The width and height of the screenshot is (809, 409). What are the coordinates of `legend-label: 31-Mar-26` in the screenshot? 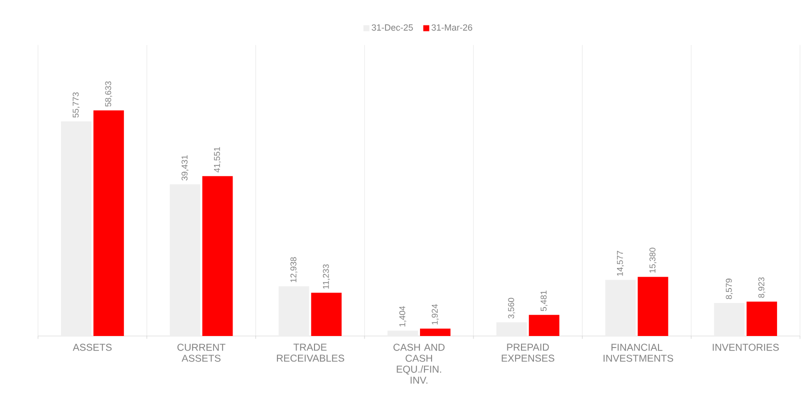 It's located at (452, 27).